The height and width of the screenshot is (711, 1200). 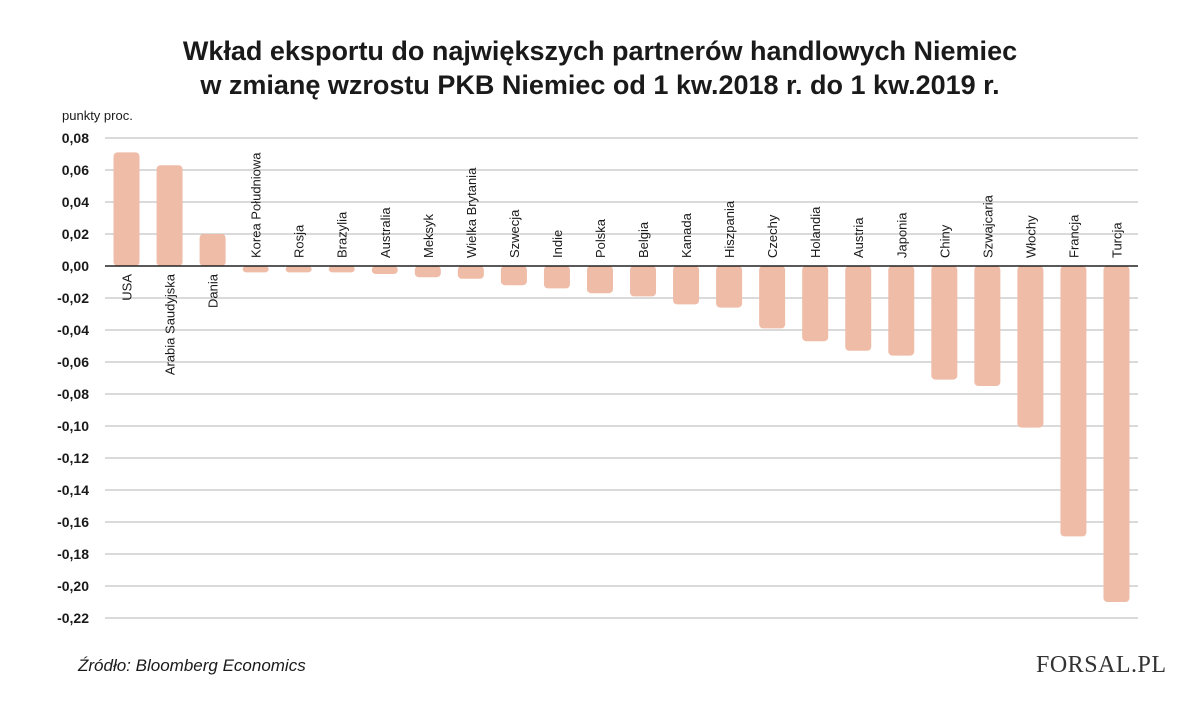 I want to click on forsal-logo: FORSAL.PL, so click(x=1101, y=665).